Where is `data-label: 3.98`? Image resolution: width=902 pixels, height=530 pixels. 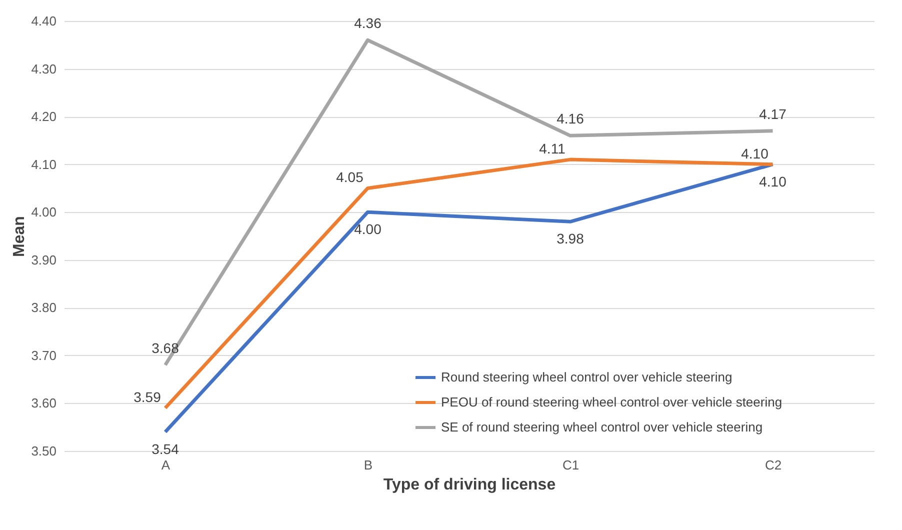
data-label: 3.98 is located at coordinates (570, 238).